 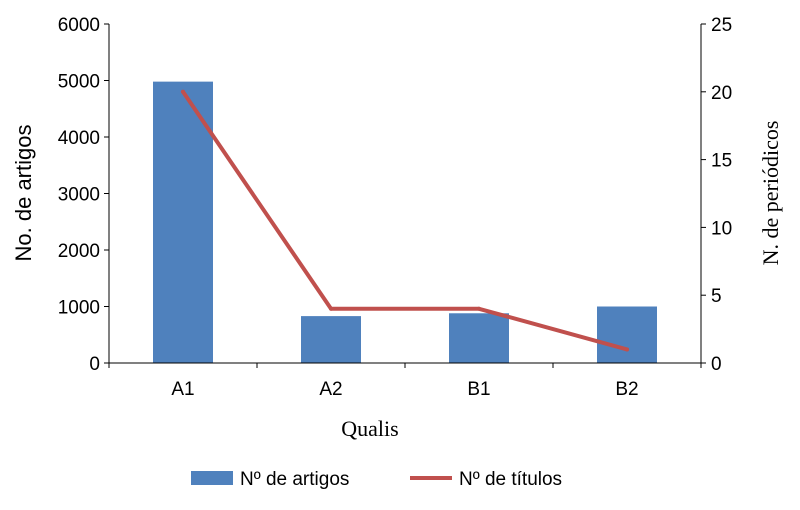 What do you see at coordinates (716, 195) in the screenshot?
I see `right-axis-ticks: 0 5 10 15 20 25` at bounding box center [716, 195].